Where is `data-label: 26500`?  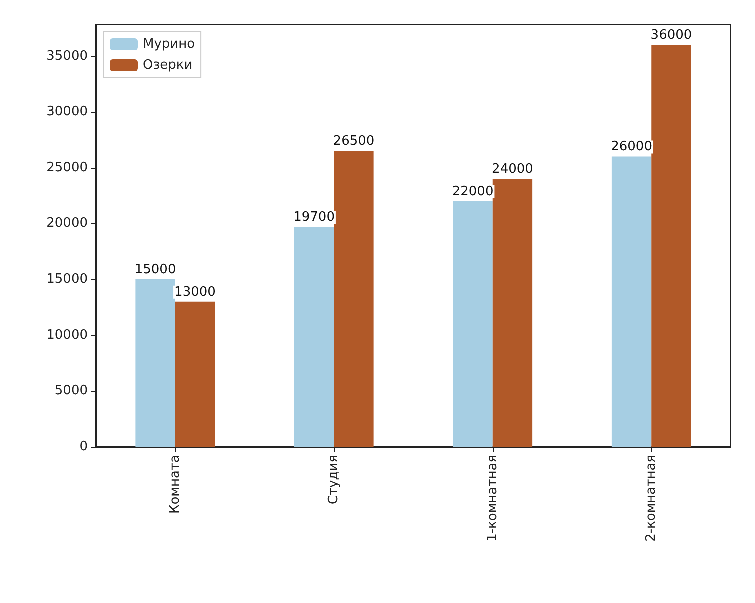
data-label: 26500 is located at coordinates (354, 142).